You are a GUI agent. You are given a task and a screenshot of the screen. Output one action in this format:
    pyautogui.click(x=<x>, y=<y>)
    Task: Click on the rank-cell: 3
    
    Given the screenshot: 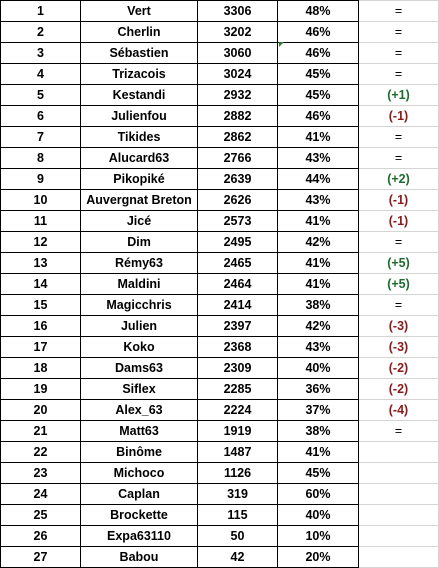 What is the action you would take?
    pyautogui.click(x=40, y=53)
    